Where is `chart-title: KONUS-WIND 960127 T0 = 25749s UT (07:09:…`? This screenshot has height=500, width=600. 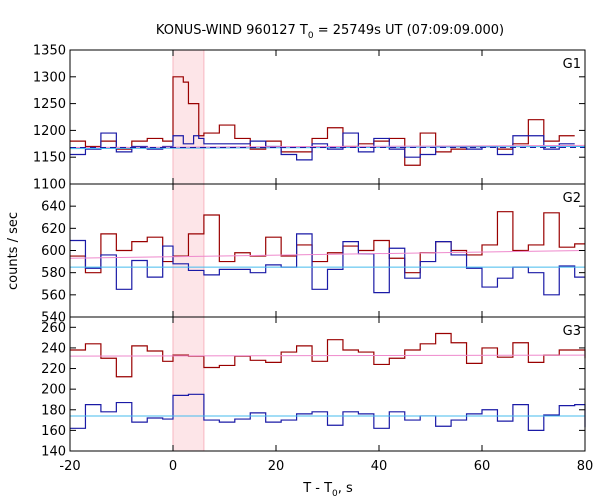 chart-title: KONUS-WIND 960127 T0 = 25749s UT (07:09:… is located at coordinates (330, 32).